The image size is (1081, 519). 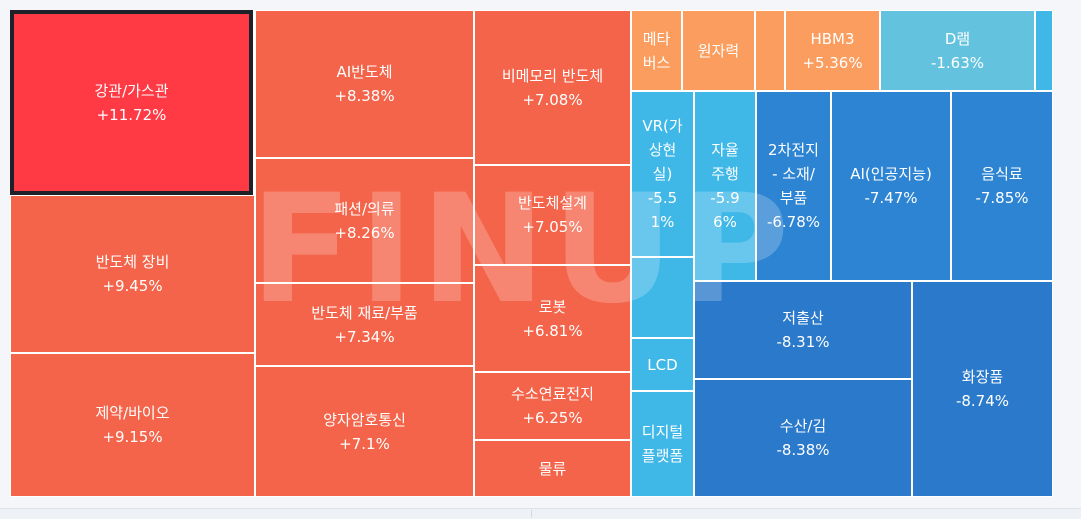 What do you see at coordinates (891, 186) in the screenshot?
I see `tile-artificial-intelligence: AI(인공지능) -7.47%` at bounding box center [891, 186].